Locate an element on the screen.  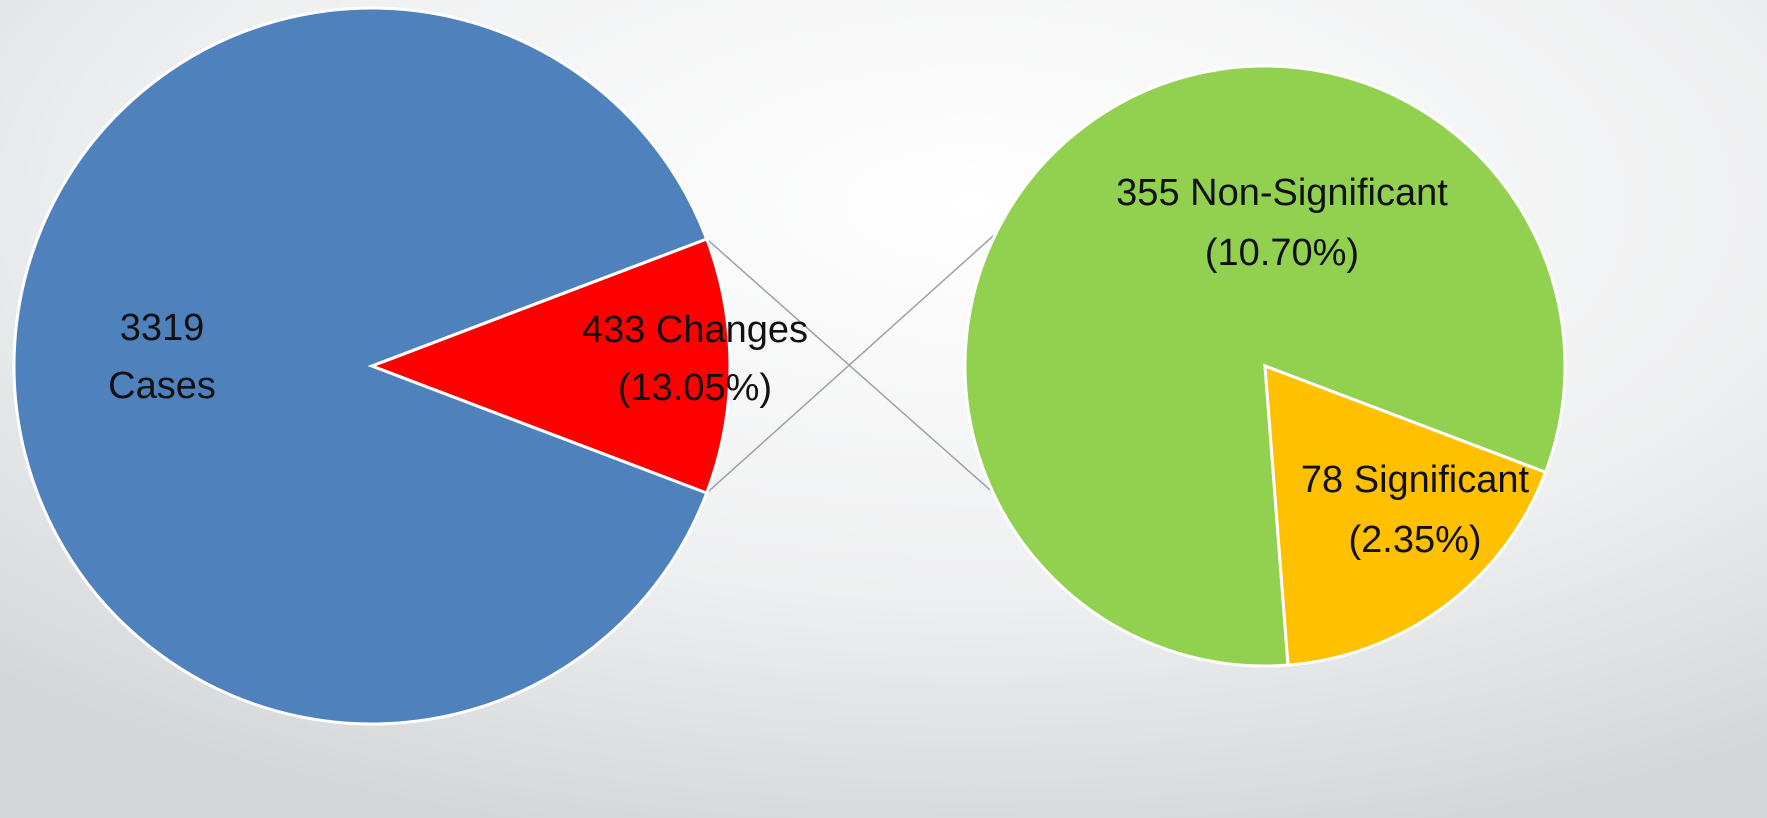
data-label: 433 Changes is located at coordinates (695, 330).